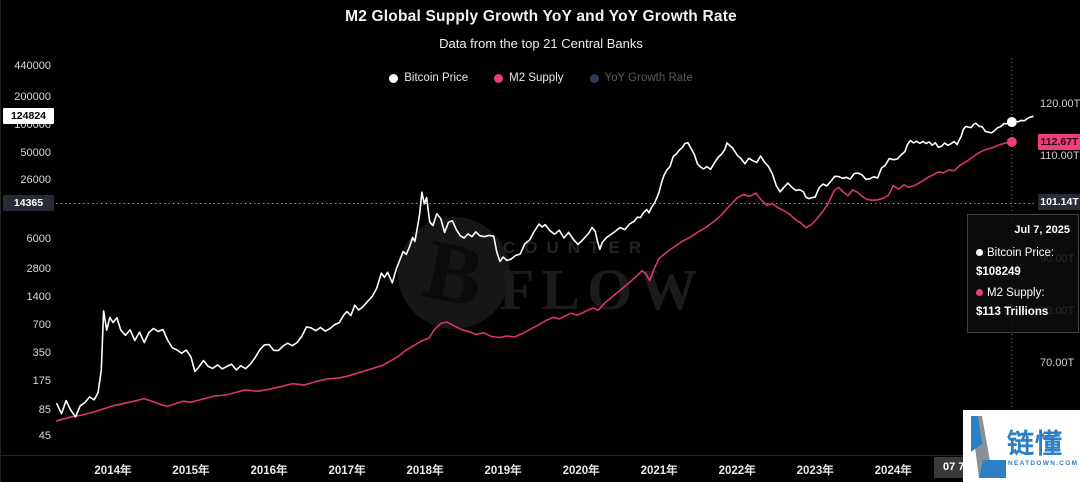 The height and width of the screenshot is (482, 1080). I want to click on tooltip-row-m2: M2 Supply: $113 Trillions, so click(1023, 303).